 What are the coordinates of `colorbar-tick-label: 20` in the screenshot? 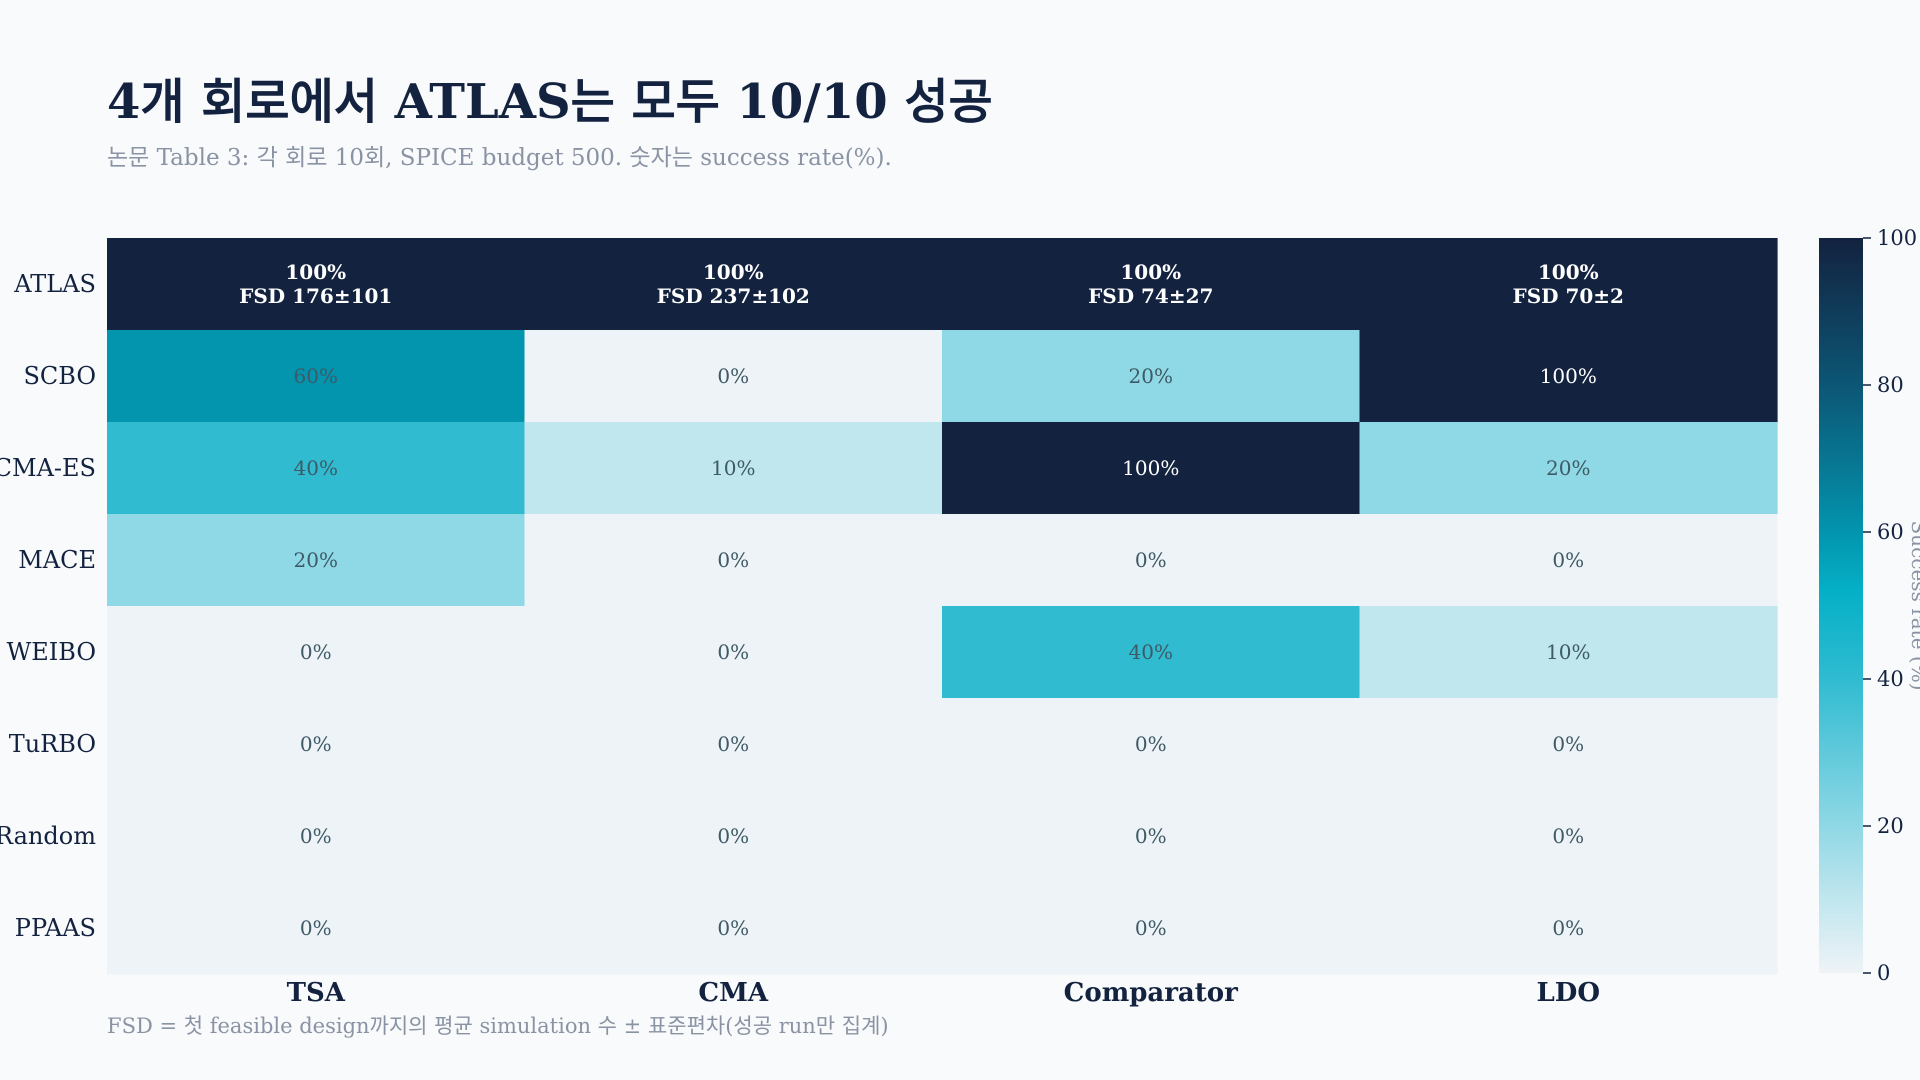 It's located at (1890, 826).